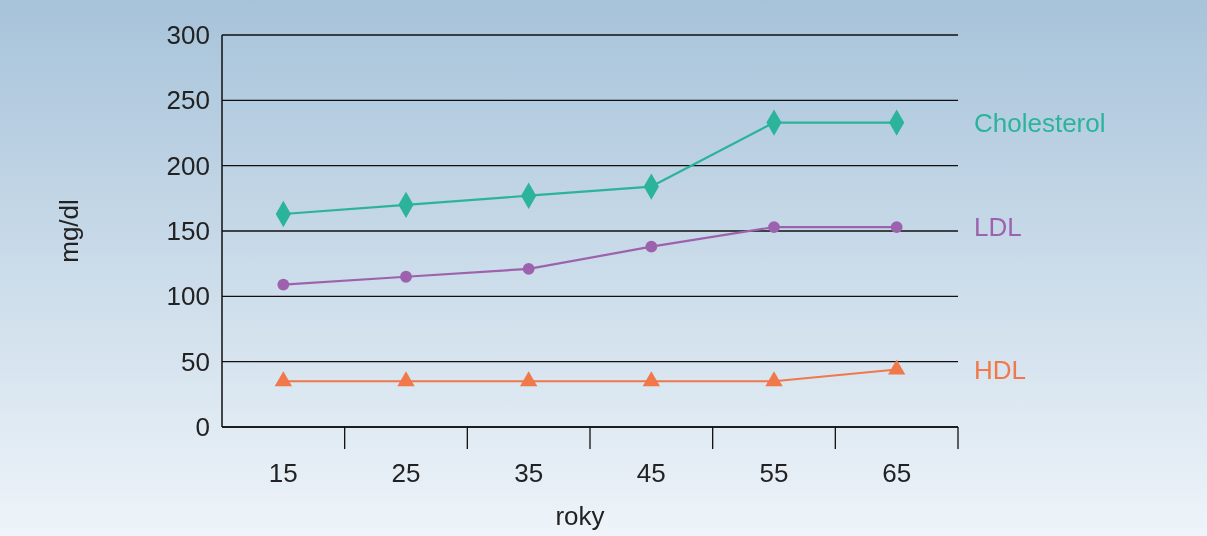 The height and width of the screenshot is (536, 1207). Describe the element at coordinates (529, 473) in the screenshot. I see `x-tick-label: 35` at that location.